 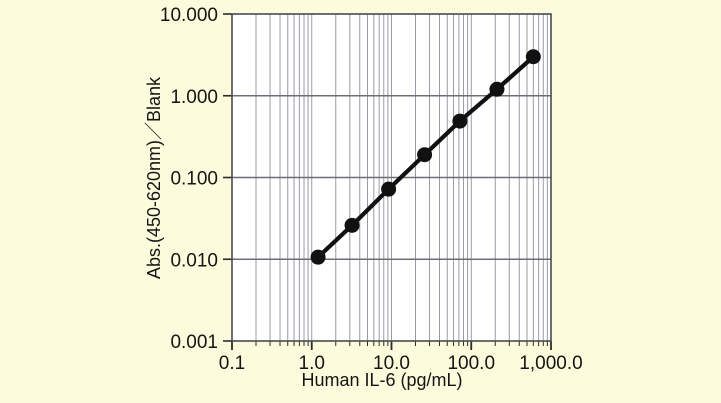 I want to click on x-axis-ticks, so click(x=391, y=345).